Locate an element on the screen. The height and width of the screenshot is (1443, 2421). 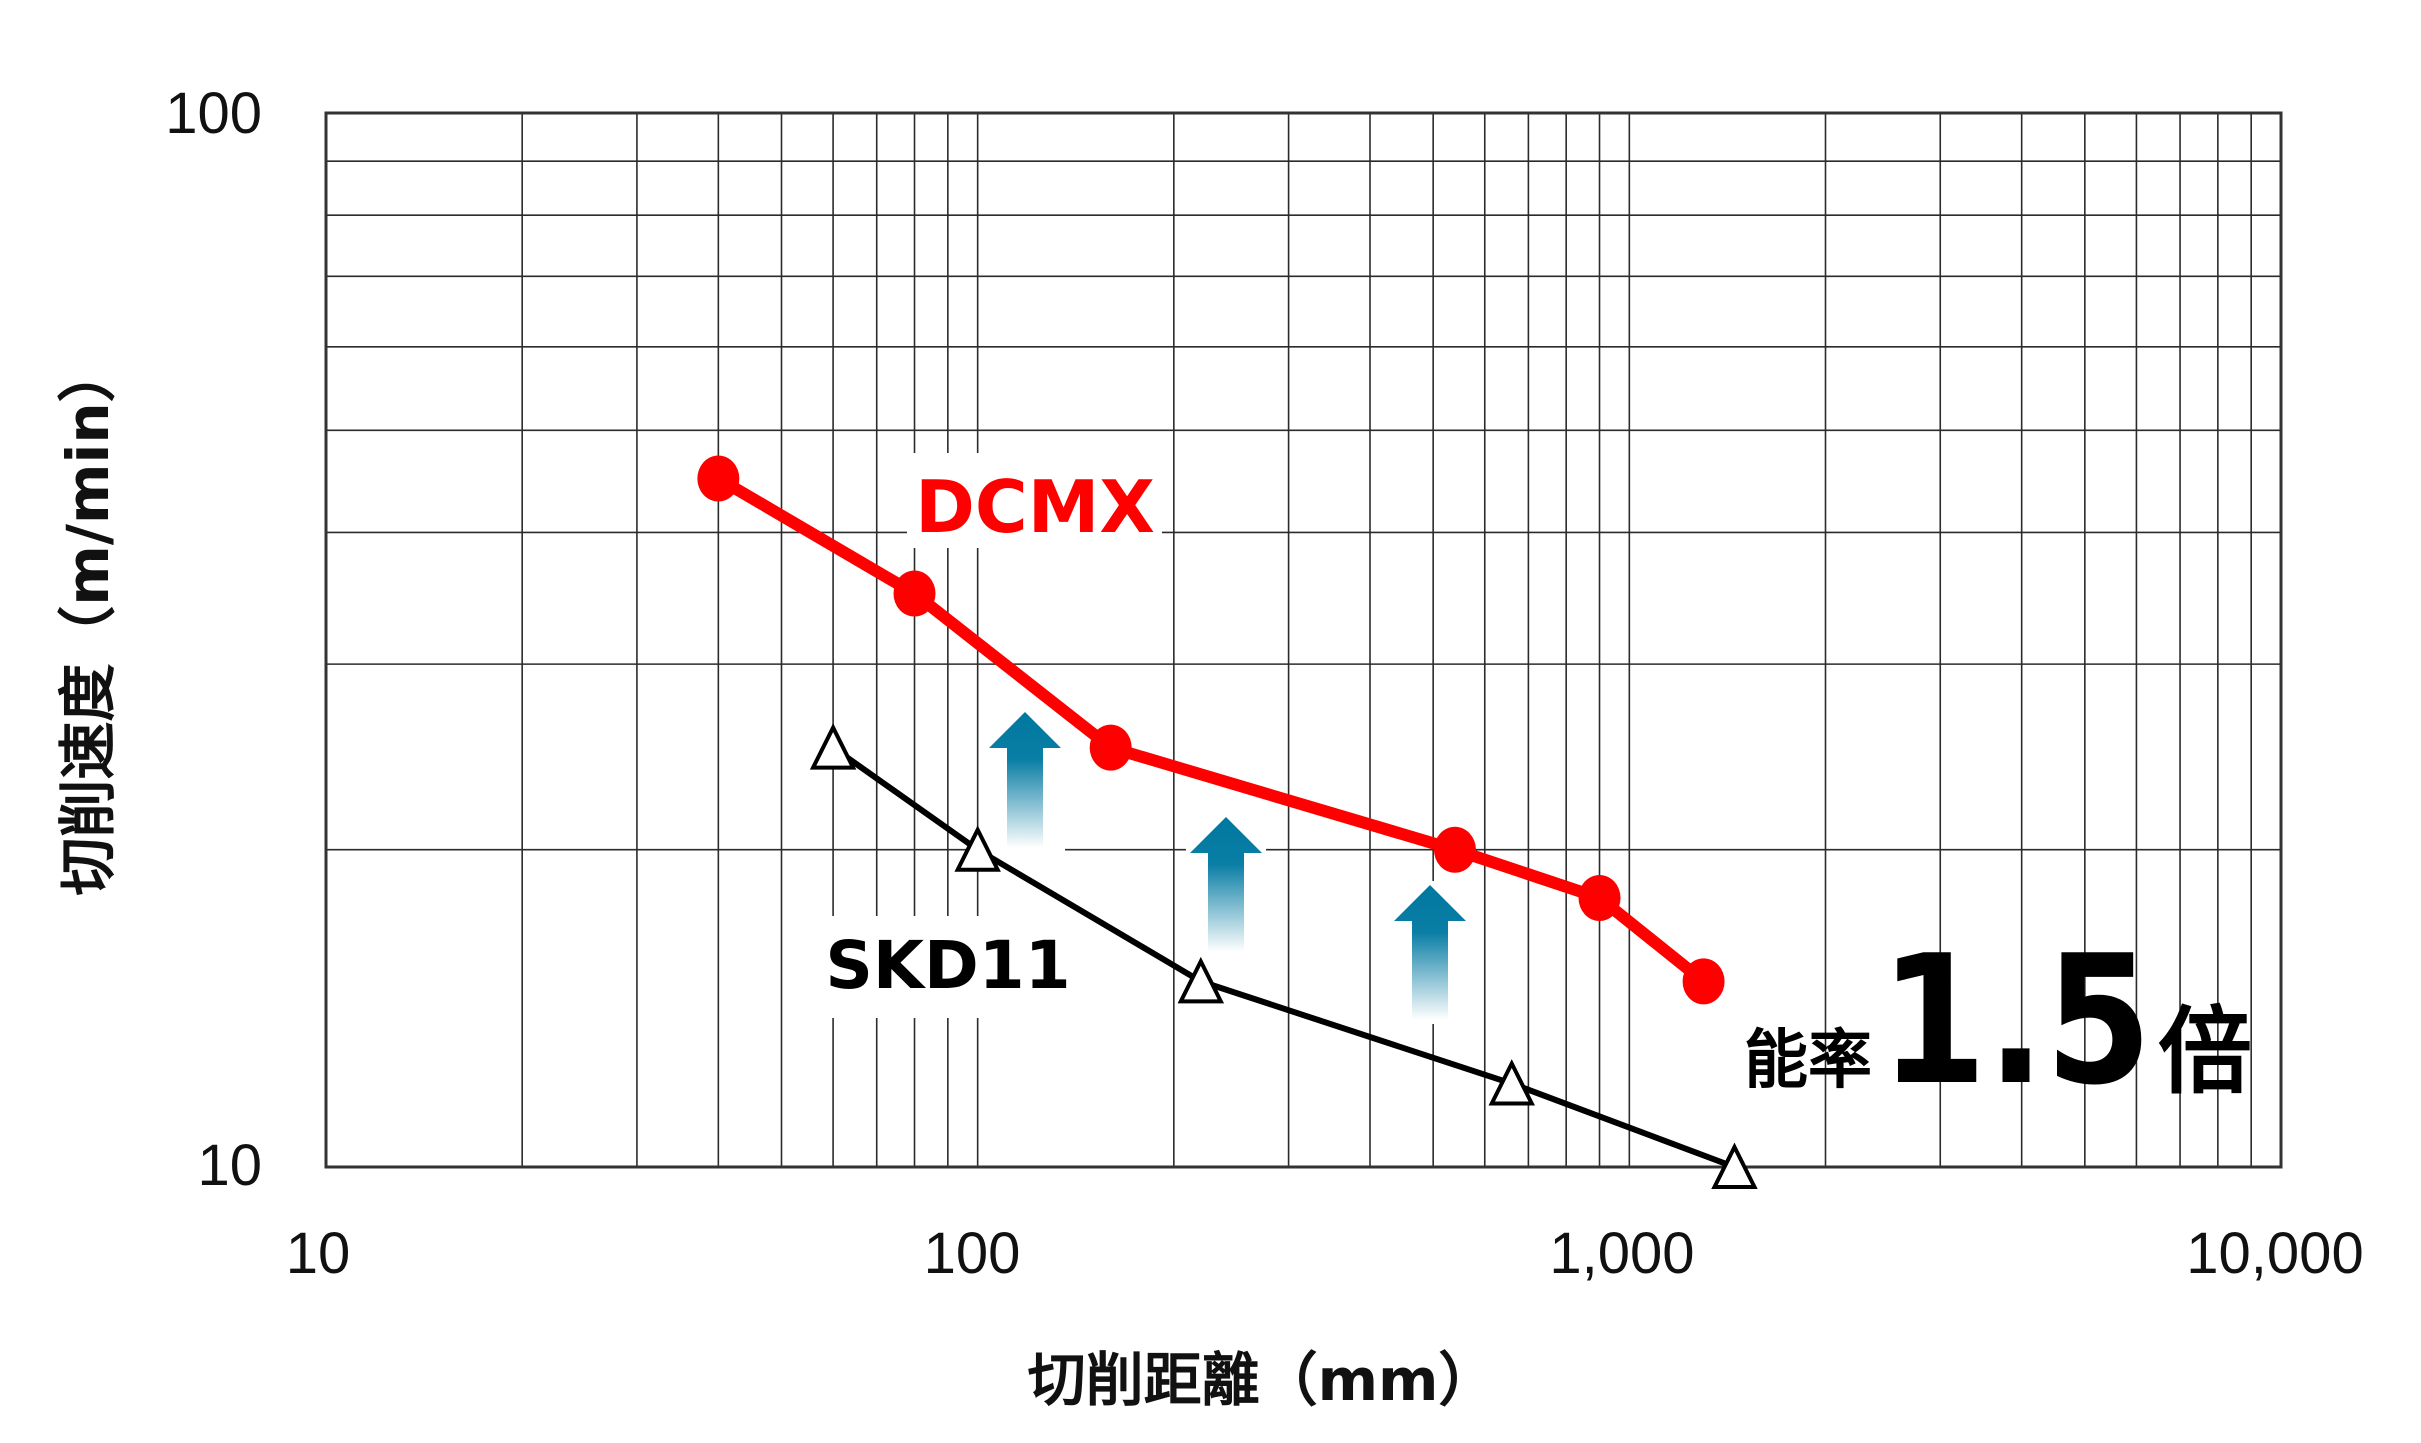
x-tick-label-10000: 10,000 is located at coordinates (2274, 1253).